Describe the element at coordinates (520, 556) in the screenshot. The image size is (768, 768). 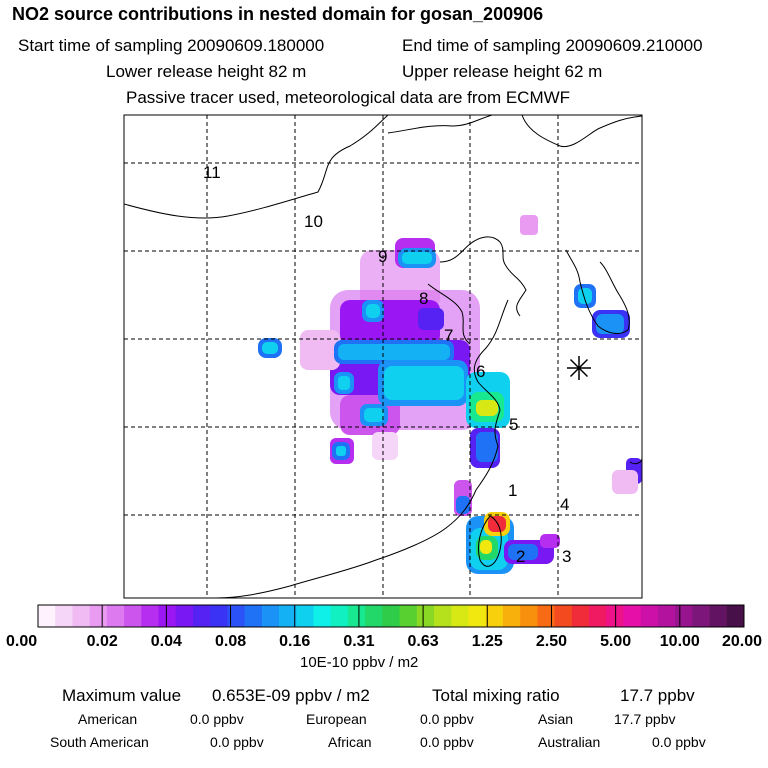
I see `region-label: 2` at that location.